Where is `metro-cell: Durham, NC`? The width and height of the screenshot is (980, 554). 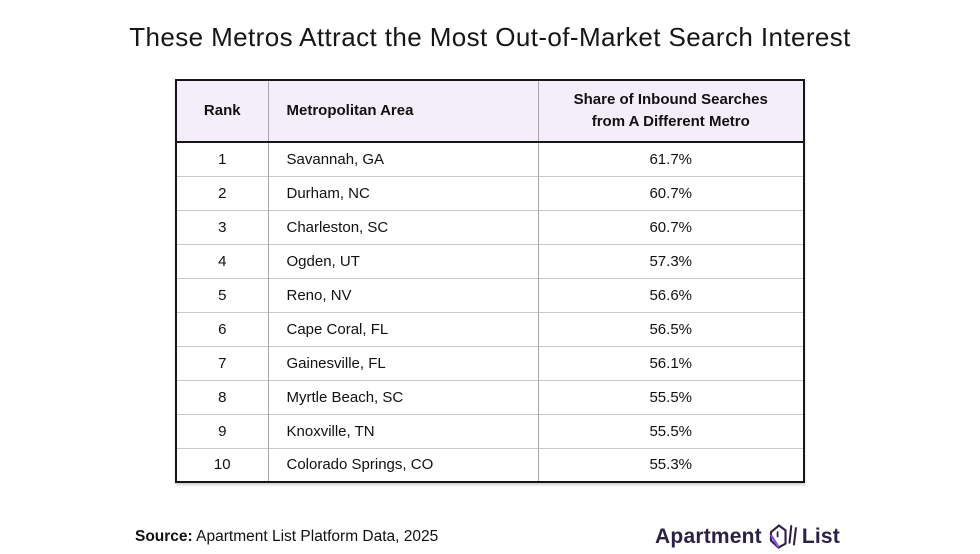 metro-cell: Durham, NC is located at coordinates (402, 192).